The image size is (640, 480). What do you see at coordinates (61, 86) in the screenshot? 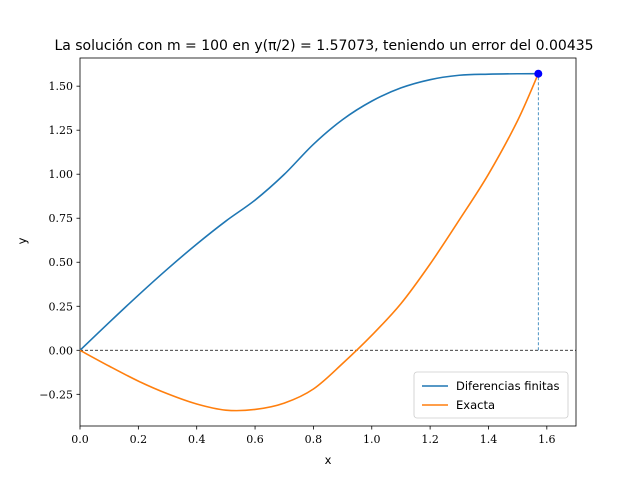
I see `y-tick-label: 1.50` at bounding box center [61, 86].